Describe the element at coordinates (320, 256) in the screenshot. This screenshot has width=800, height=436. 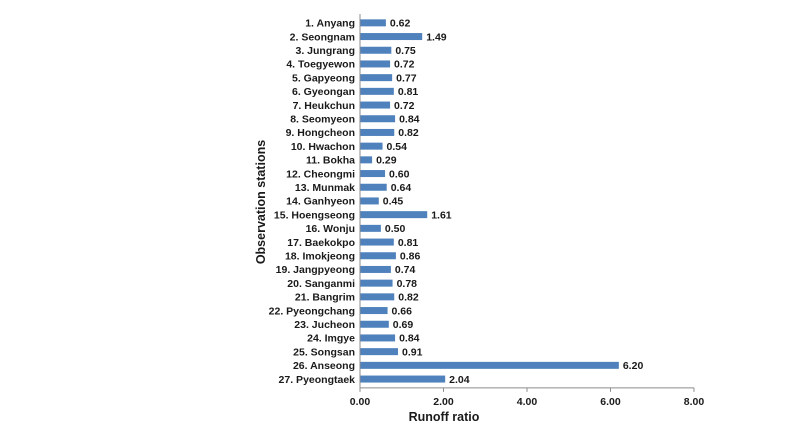
I see `category-label: 18. Imokjeong` at that location.